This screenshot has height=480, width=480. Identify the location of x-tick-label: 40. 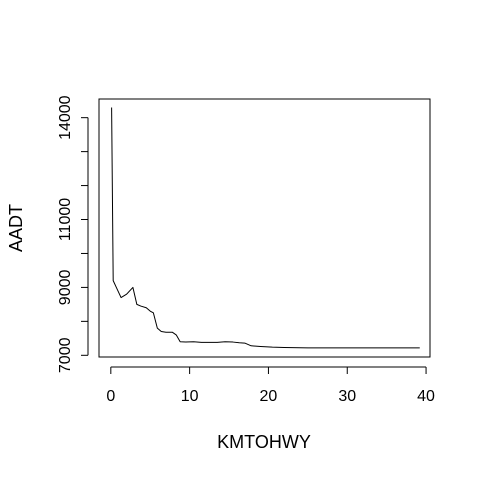
(426, 396).